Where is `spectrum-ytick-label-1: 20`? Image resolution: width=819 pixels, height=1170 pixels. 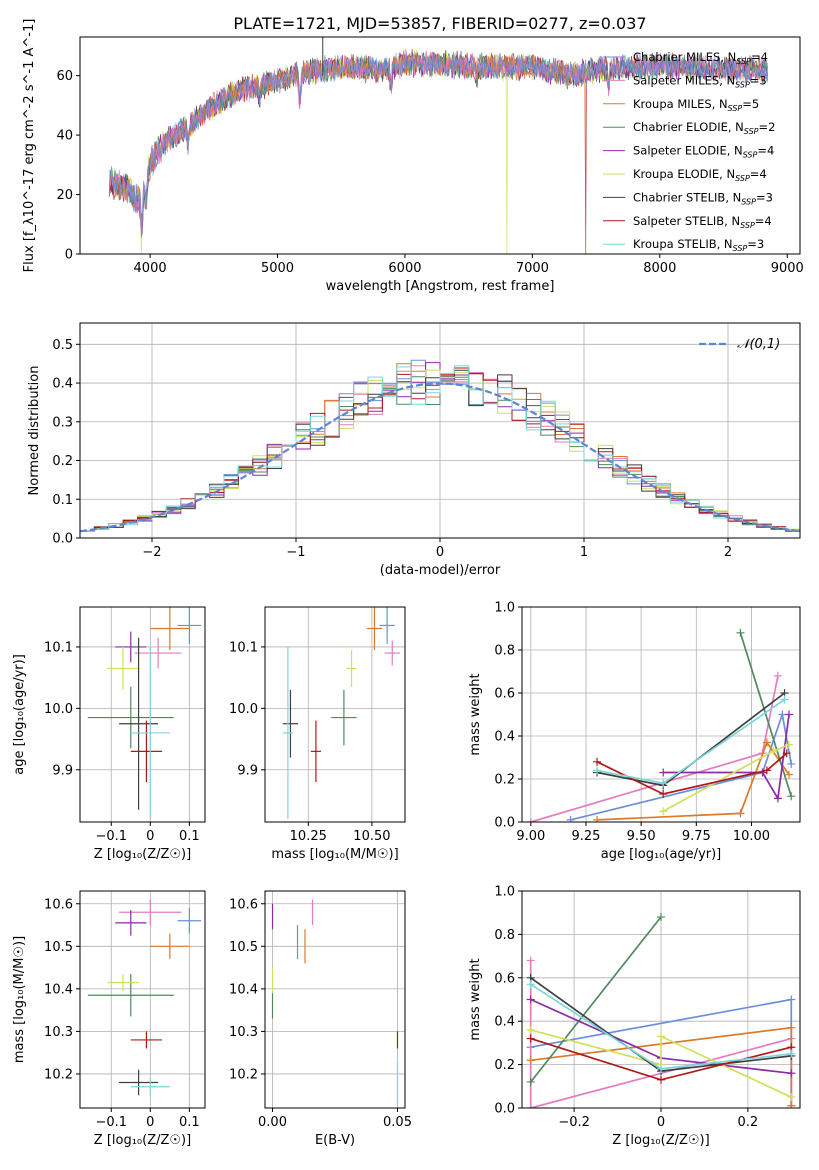 spectrum-ytick-label-1: 20 is located at coordinates (64, 195).